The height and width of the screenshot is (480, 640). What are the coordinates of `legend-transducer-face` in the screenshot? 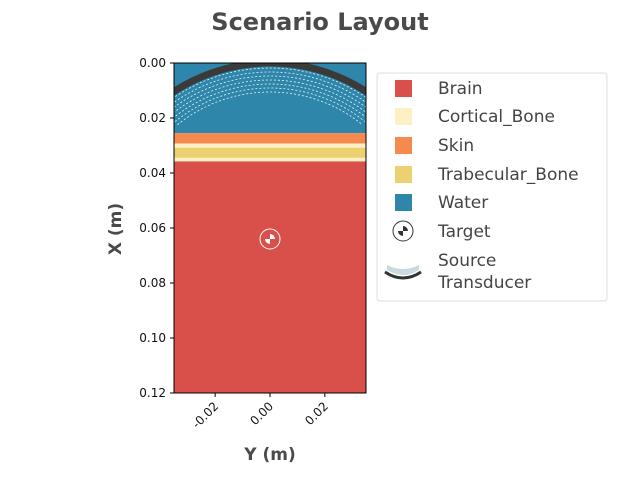 It's located at (403, 270).